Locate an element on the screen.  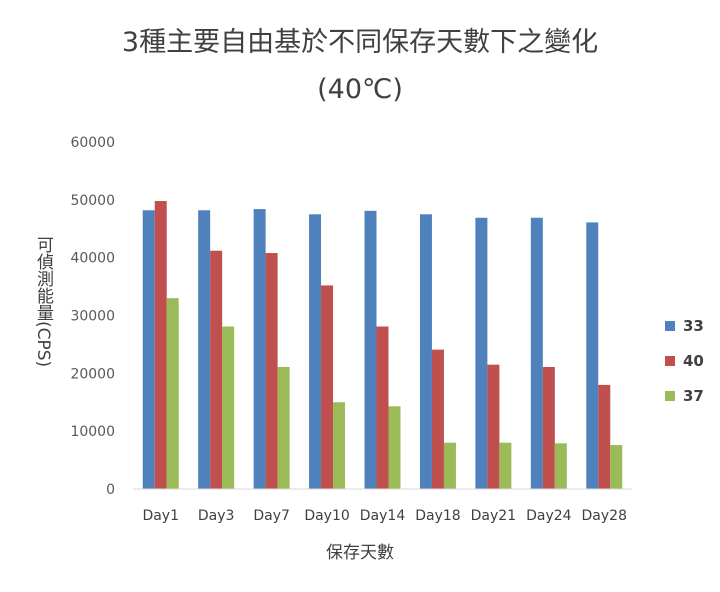
legend-label: 33 is located at coordinates (693, 325).